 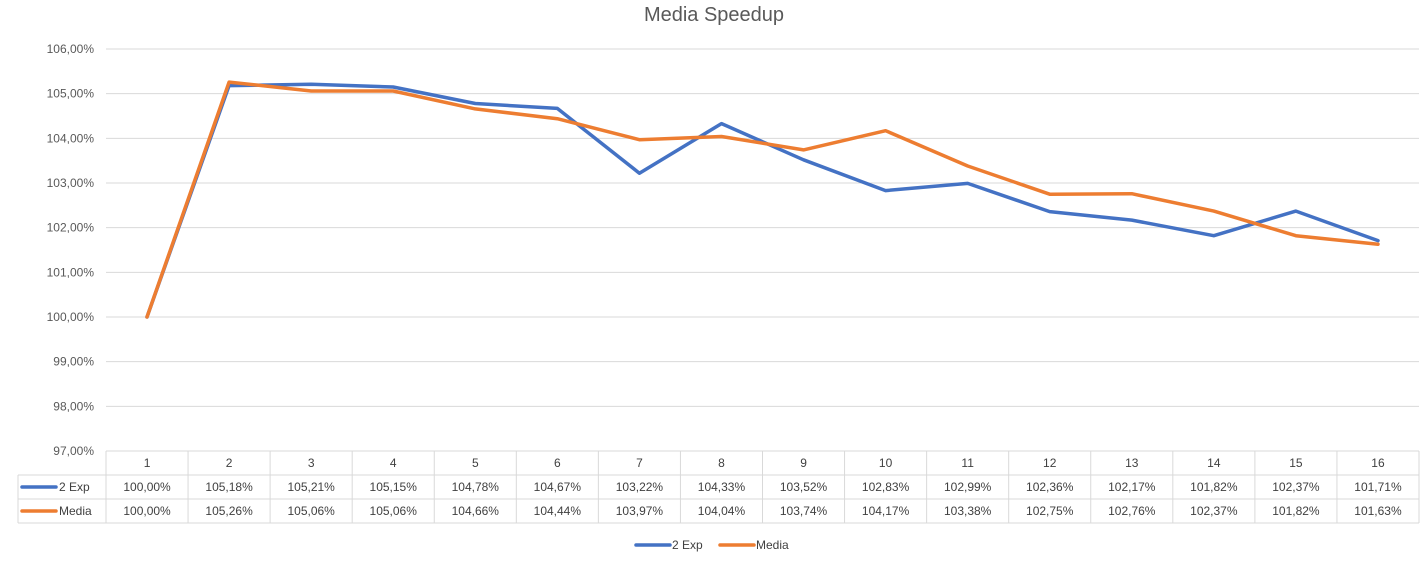 I want to click on data-table-cell: 105,15%, so click(x=394, y=487).